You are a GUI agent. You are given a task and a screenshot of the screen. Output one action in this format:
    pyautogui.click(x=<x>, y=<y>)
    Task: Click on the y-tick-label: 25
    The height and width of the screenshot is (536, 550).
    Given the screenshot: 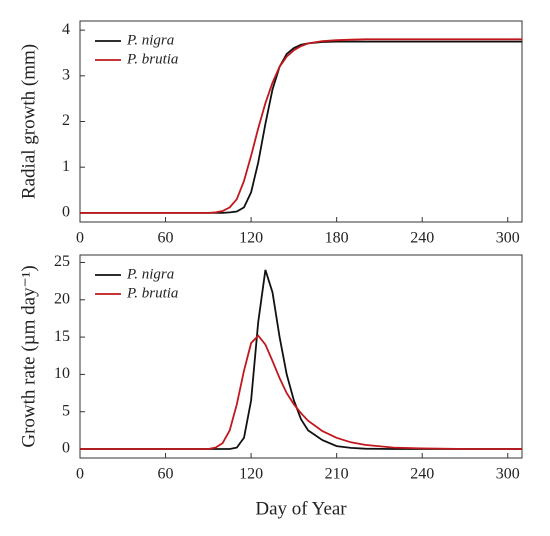 What is the action you would take?
    pyautogui.click(x=62, y=261)
    